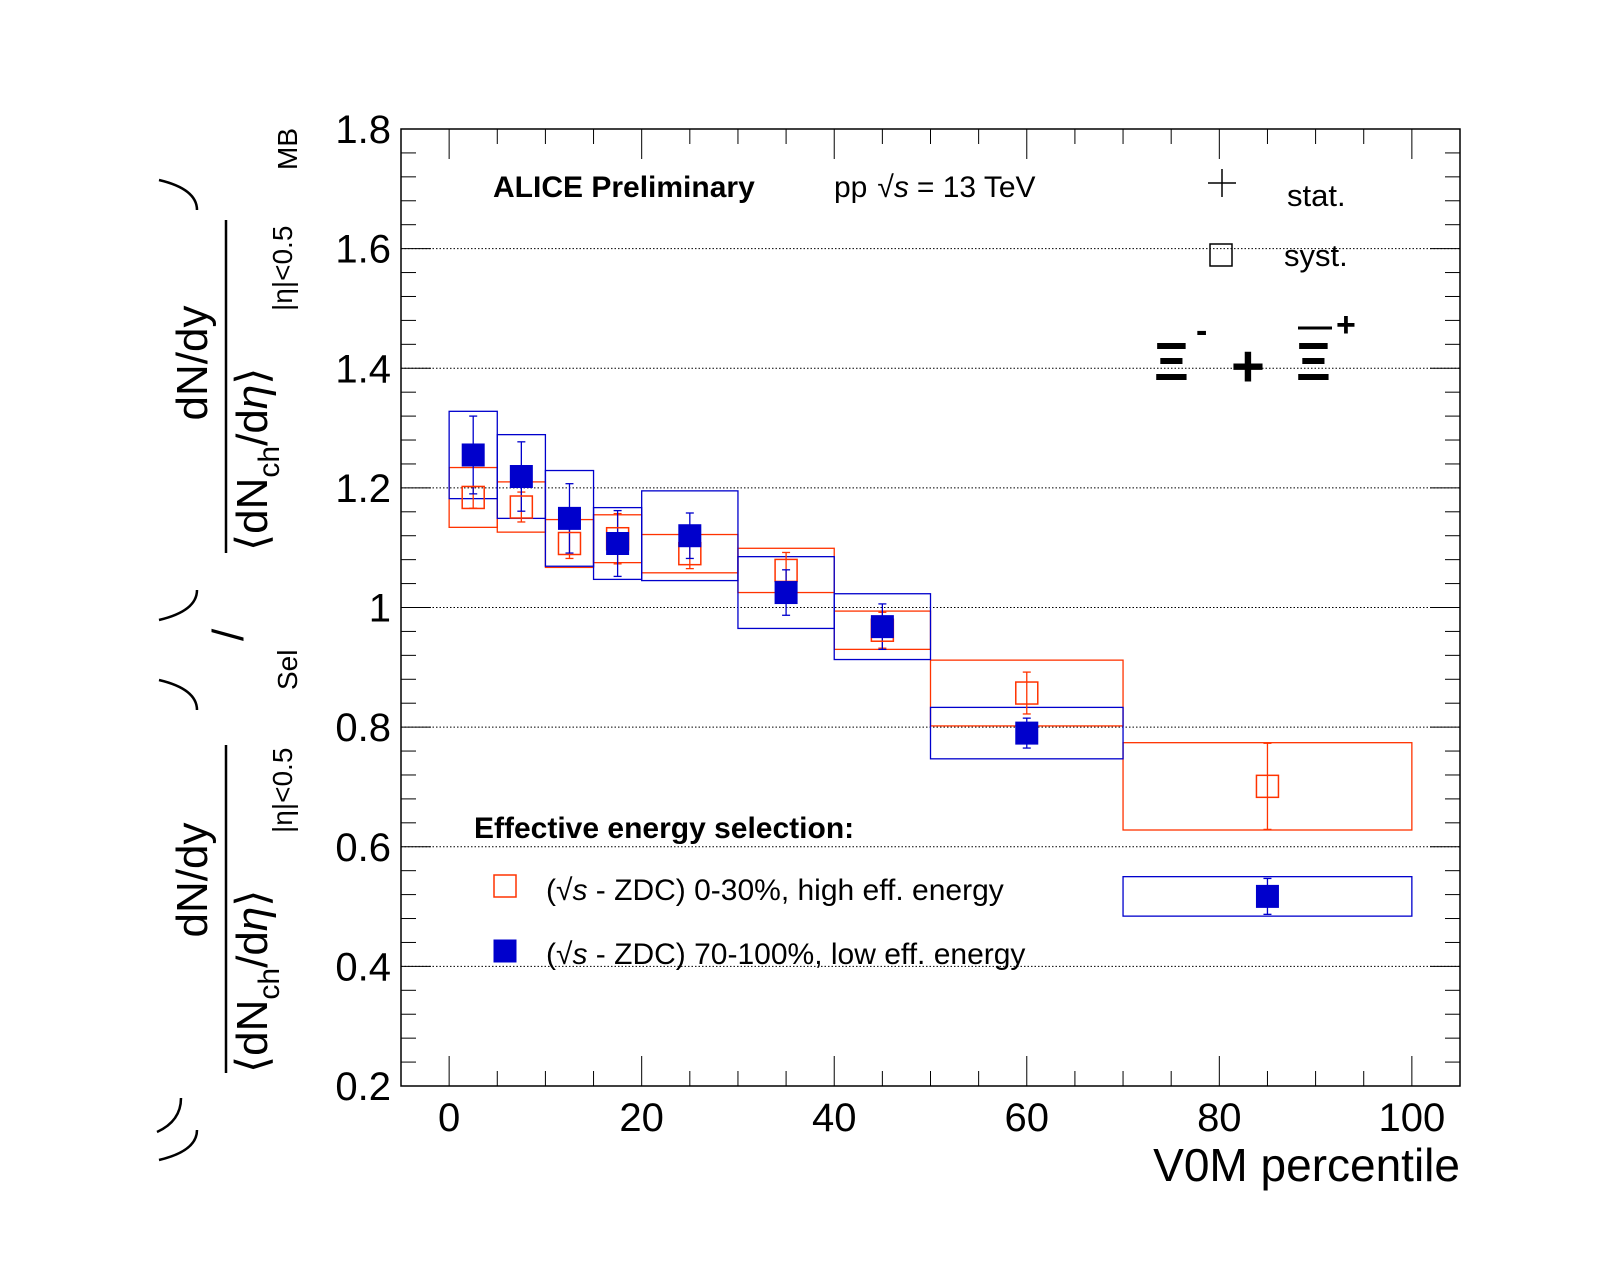  What do you see at coordinates (363, 967) in the screenshot?
I see `y-tick-label: 0.4` at bounding box center [363, 967].